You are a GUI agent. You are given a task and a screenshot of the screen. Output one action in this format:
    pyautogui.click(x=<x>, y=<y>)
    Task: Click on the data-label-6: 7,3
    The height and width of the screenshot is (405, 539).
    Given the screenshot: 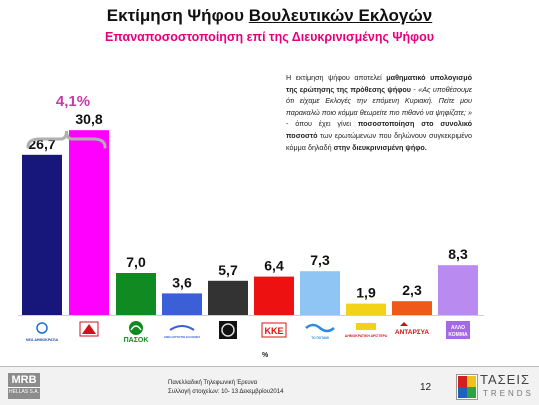 What is the action you would take?
    pyautogui.click(x=320, y=260)
    